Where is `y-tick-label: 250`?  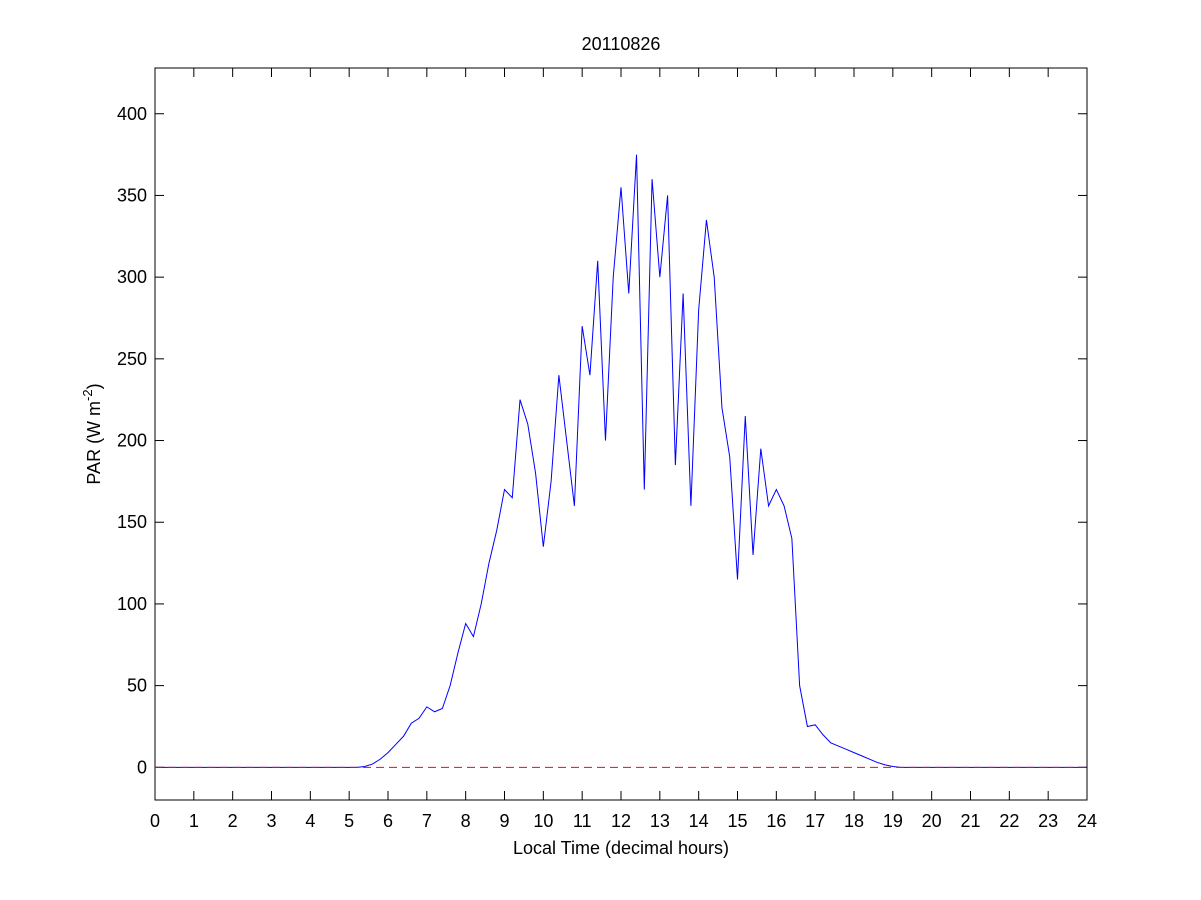
y-tick-label: 250 is located at coordinates (132, 359).